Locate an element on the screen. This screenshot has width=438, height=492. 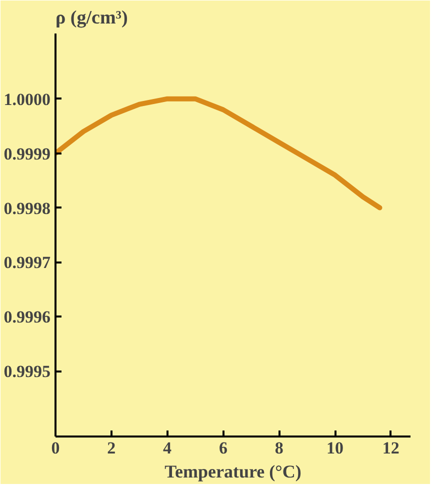
x-tick-label: 4 is located at coordinates (167, 448).